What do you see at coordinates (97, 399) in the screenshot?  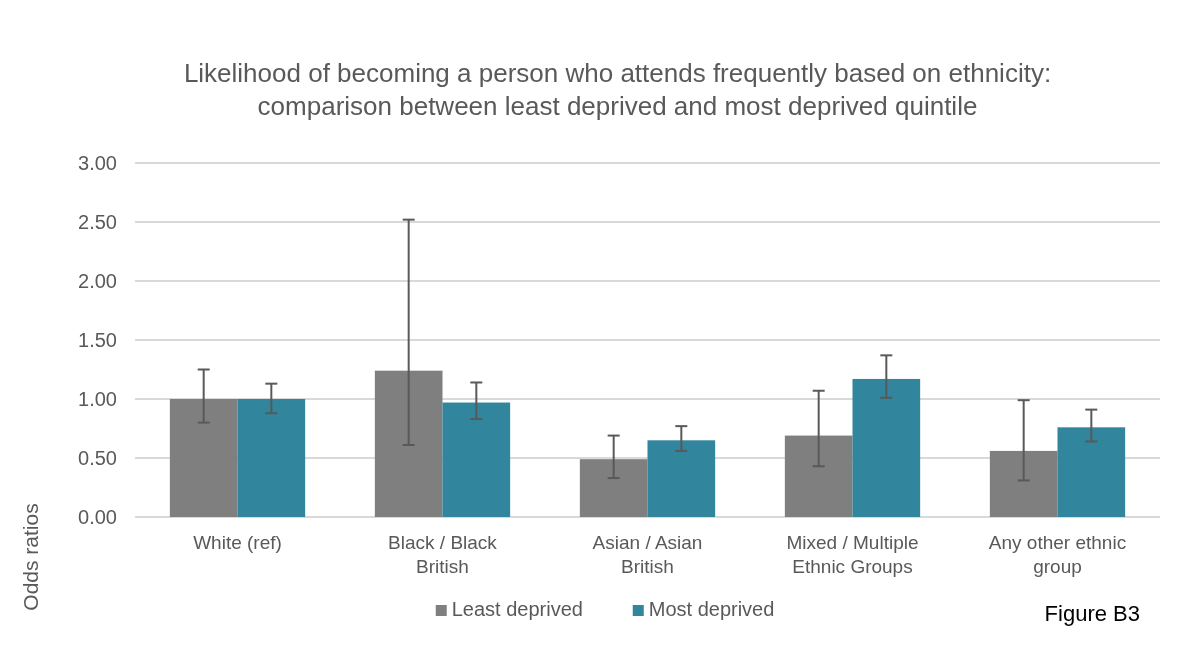 I see `y-tick-label: 1.00` at bounding box center [97, 399].